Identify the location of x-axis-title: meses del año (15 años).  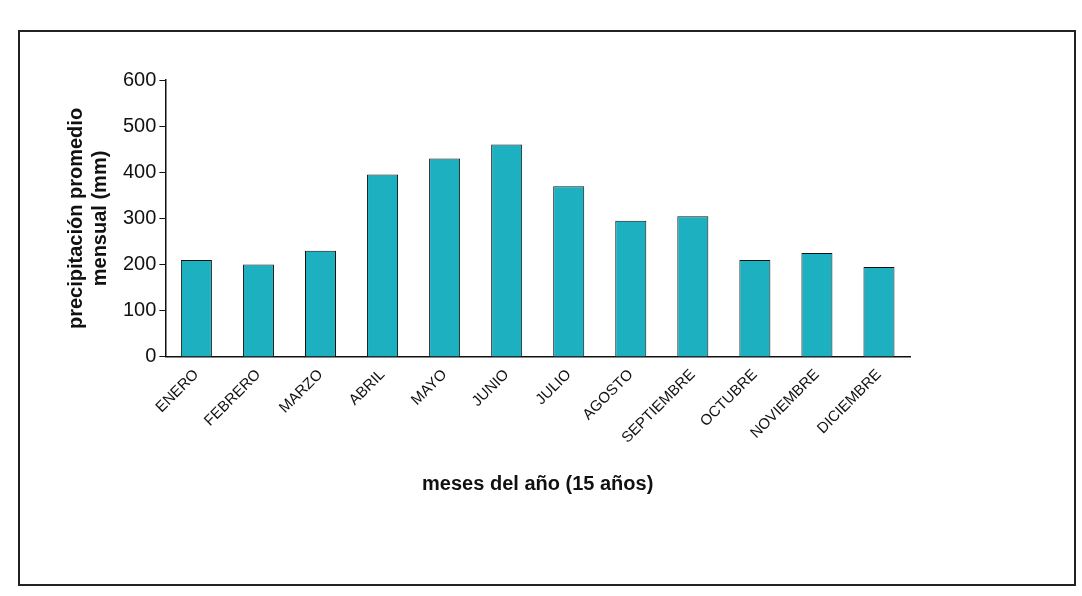
(538, 482).